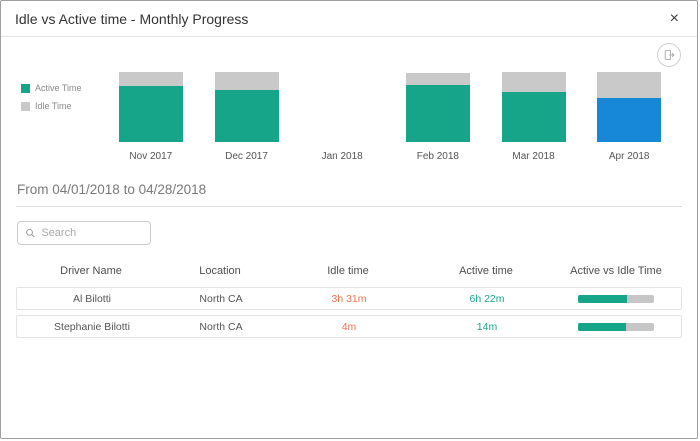 The image size is (700, 441). I want to click on column-header-idle-time: Idle time, so click(348, 271).